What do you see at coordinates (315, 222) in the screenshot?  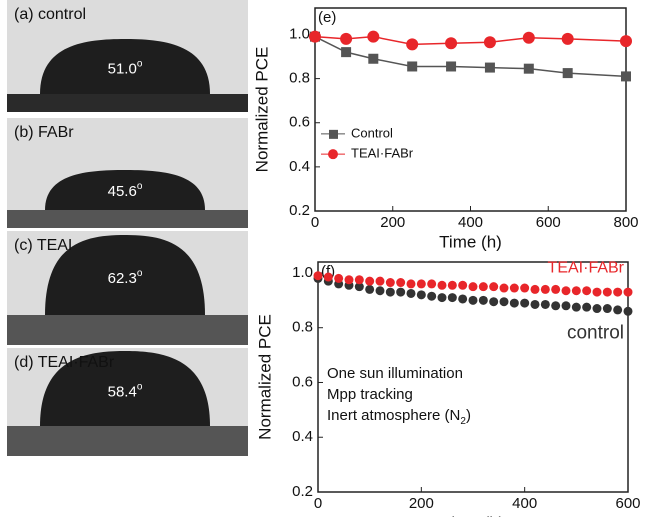 I see `x-tick-label: 0` at bounding box center [315, 222].